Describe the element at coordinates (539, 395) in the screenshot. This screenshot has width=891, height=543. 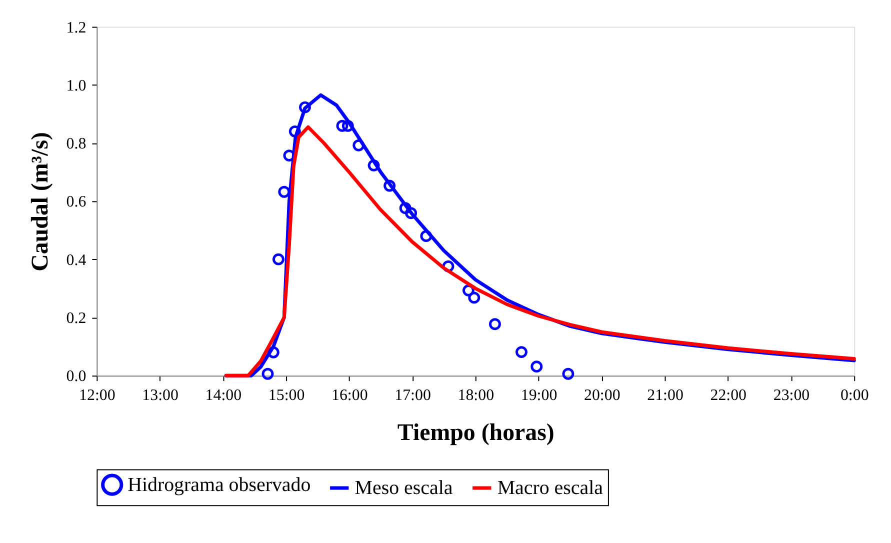
I see `x-tick-label: 19:00` at that location.